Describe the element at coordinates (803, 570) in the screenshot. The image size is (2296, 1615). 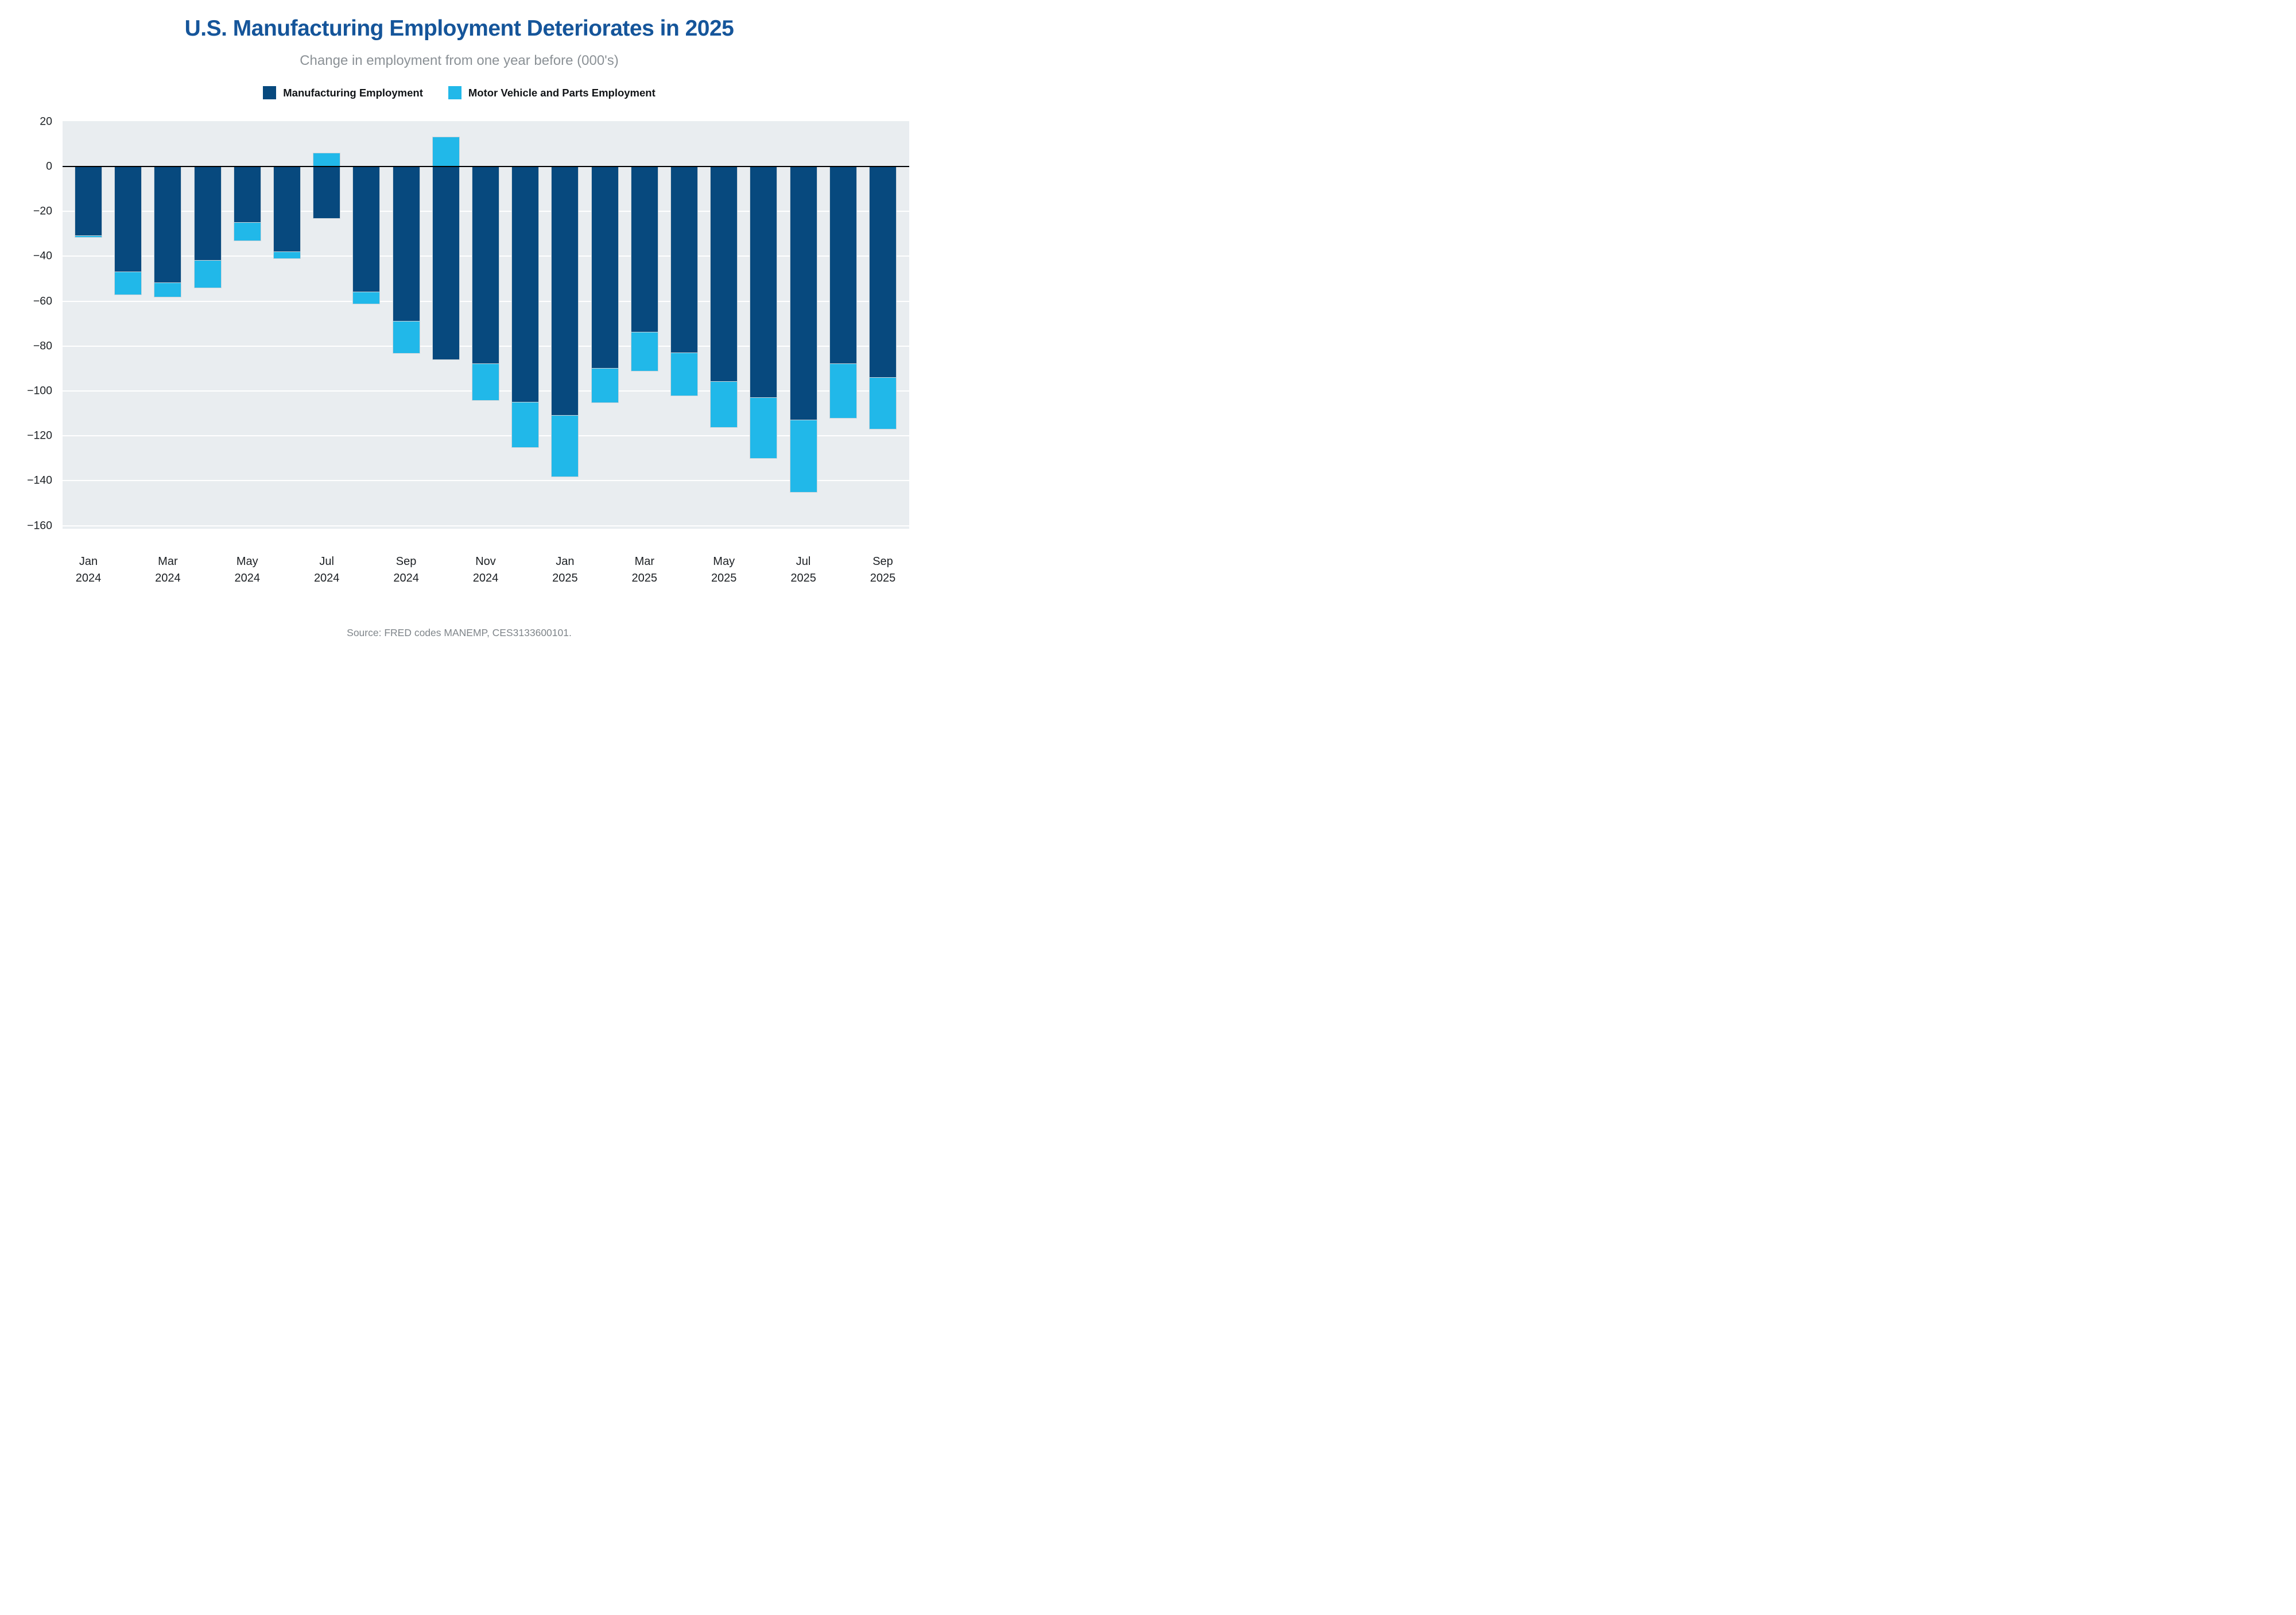
I see `x-axis-tick-label: Jul 2025` at that location.